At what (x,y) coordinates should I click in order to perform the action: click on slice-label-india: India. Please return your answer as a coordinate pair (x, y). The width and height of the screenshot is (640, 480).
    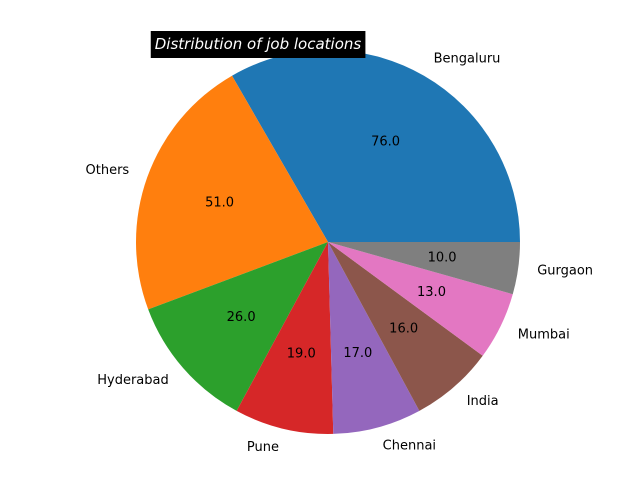
    Looking at the image, I should click on (483, 401).